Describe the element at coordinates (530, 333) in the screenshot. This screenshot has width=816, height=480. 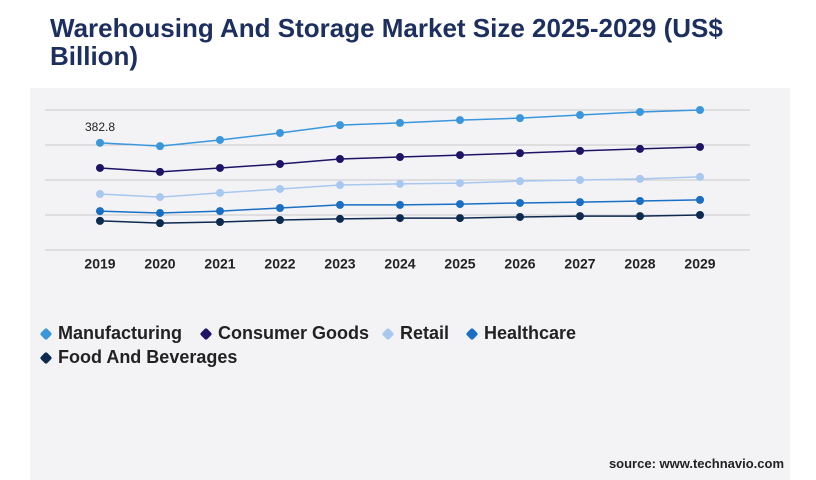
I see `legend-label: Healthcare` at that location.